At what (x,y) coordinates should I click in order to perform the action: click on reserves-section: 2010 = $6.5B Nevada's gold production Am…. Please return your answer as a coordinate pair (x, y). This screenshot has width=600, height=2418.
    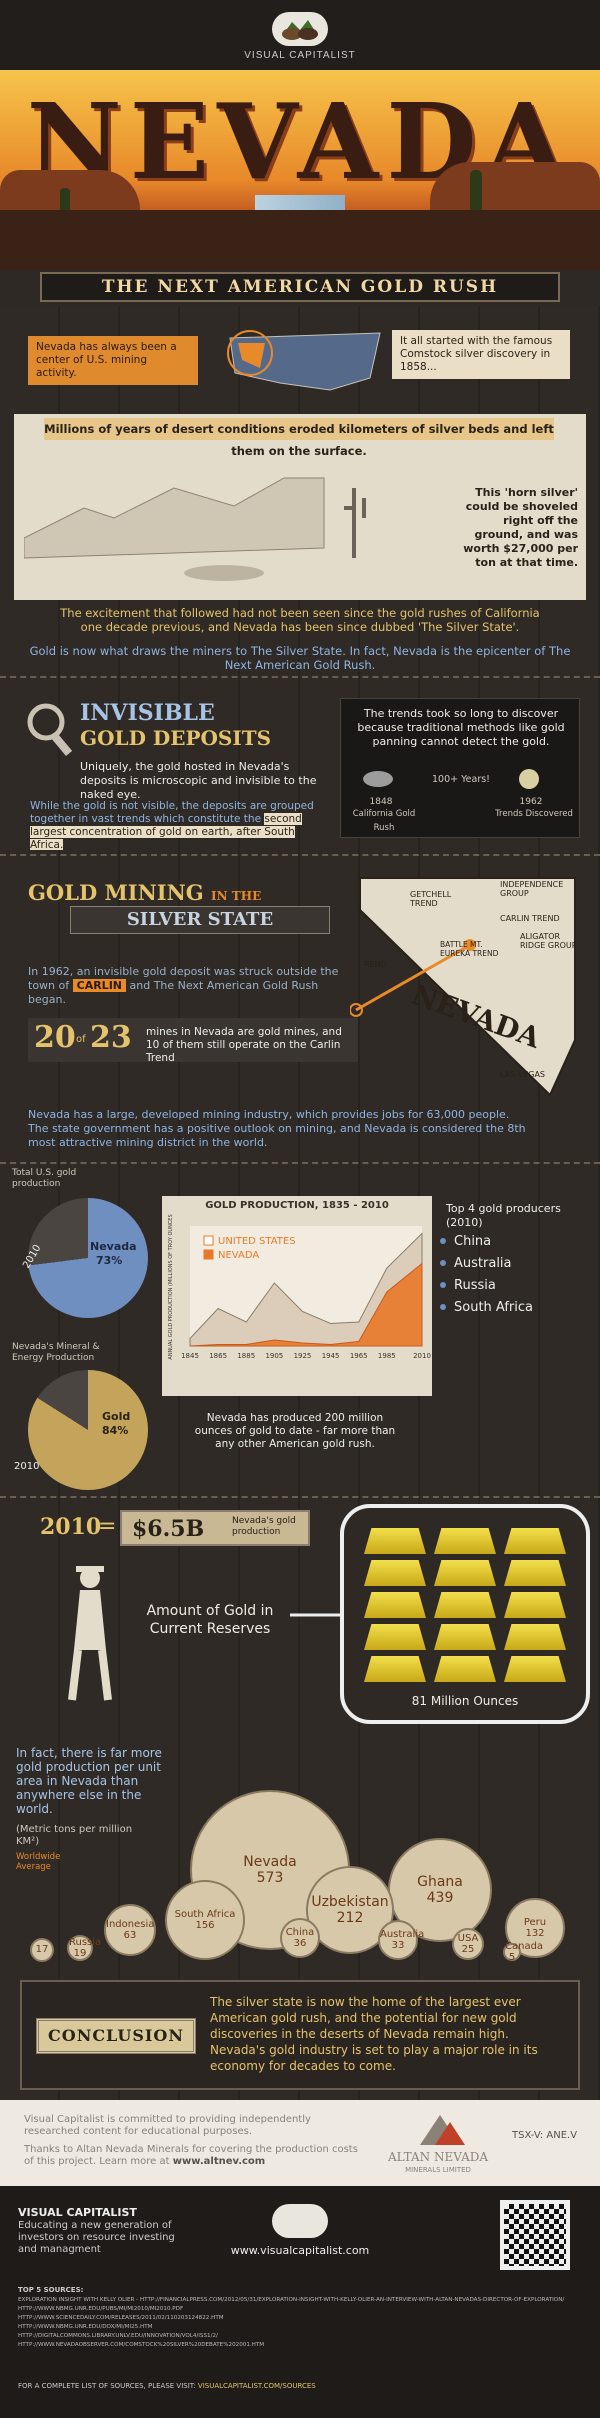
    Looking at the image, I should click on (300, 1618).